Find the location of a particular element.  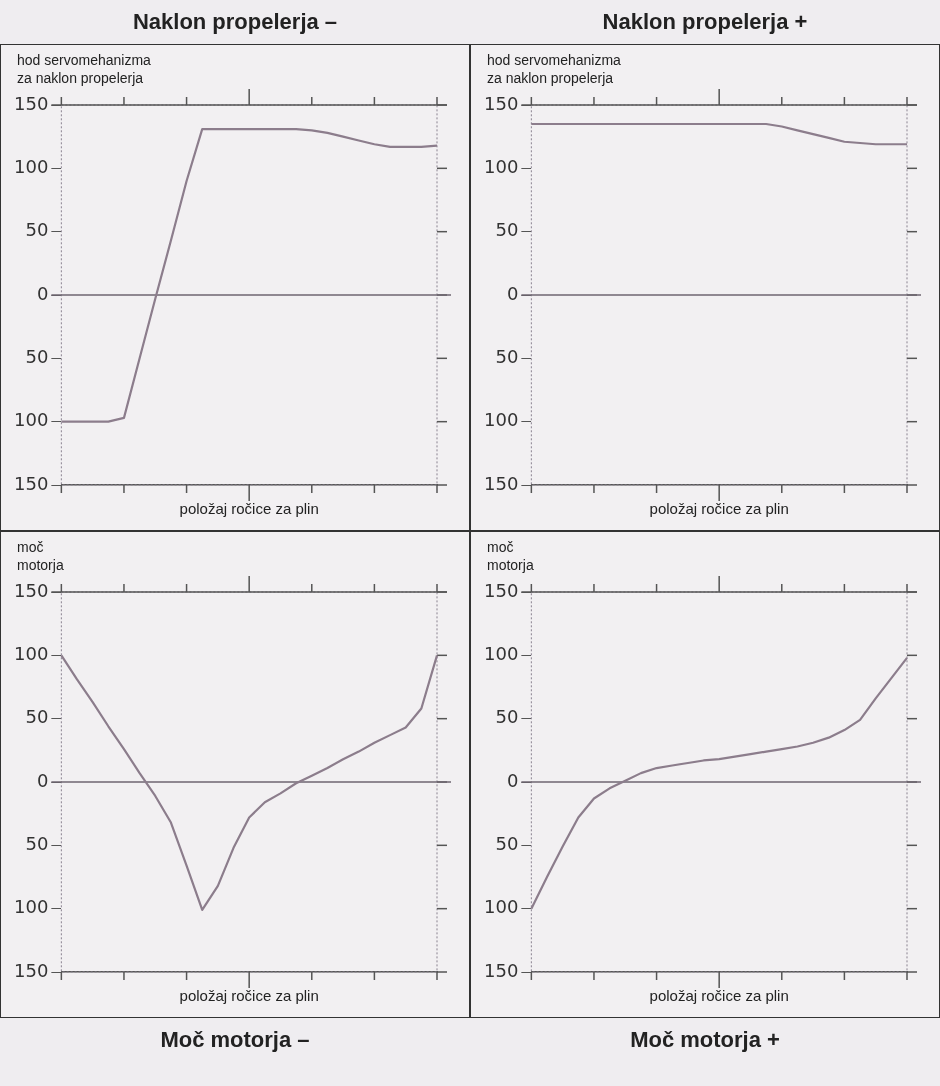

chart-title: Naklon propelerja – is located at coordinates (235, 22).